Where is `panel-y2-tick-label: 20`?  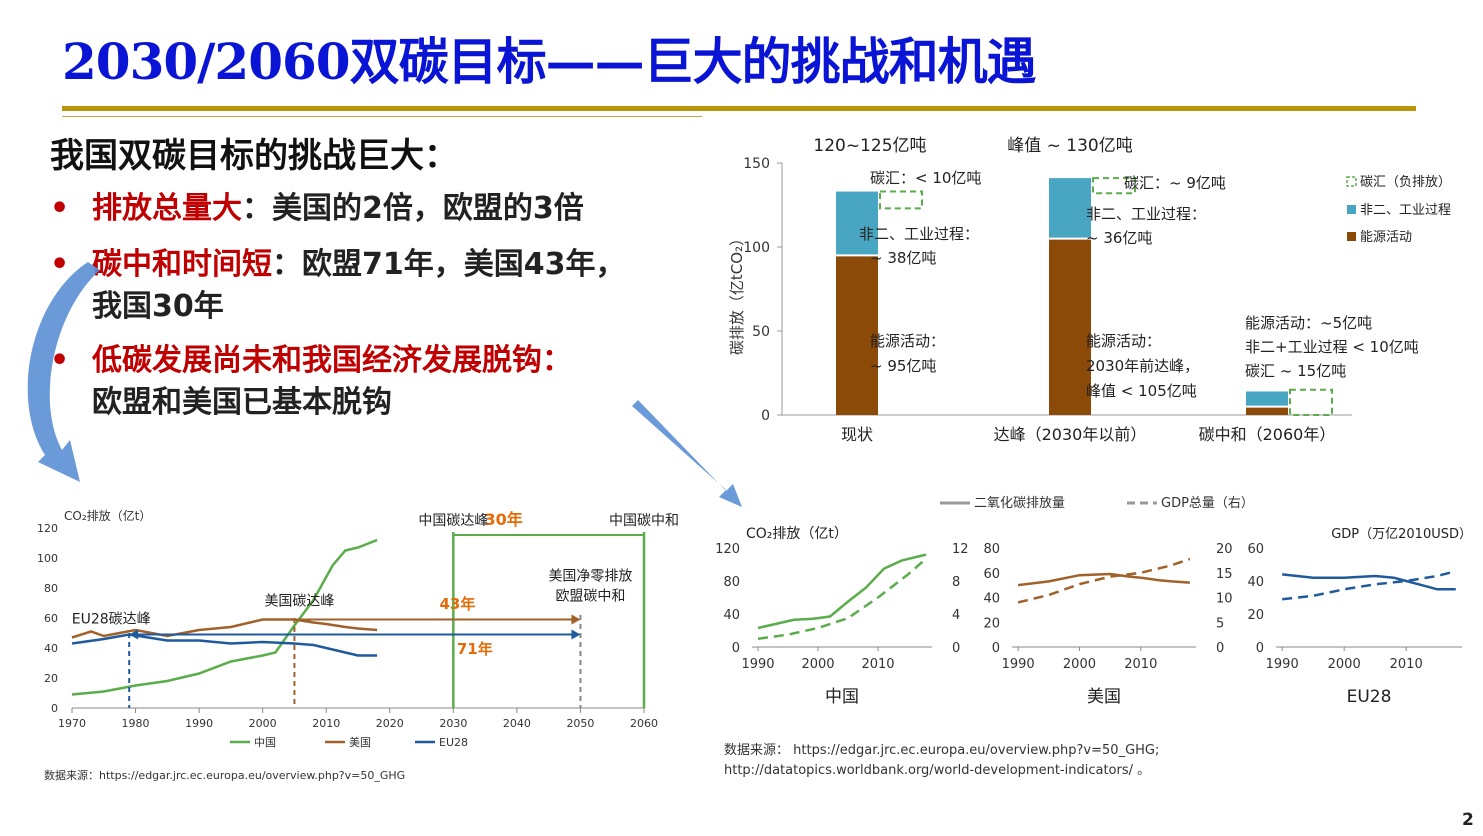 panel-y2-tick-label: 20 is located at coordinates (1224, 549).